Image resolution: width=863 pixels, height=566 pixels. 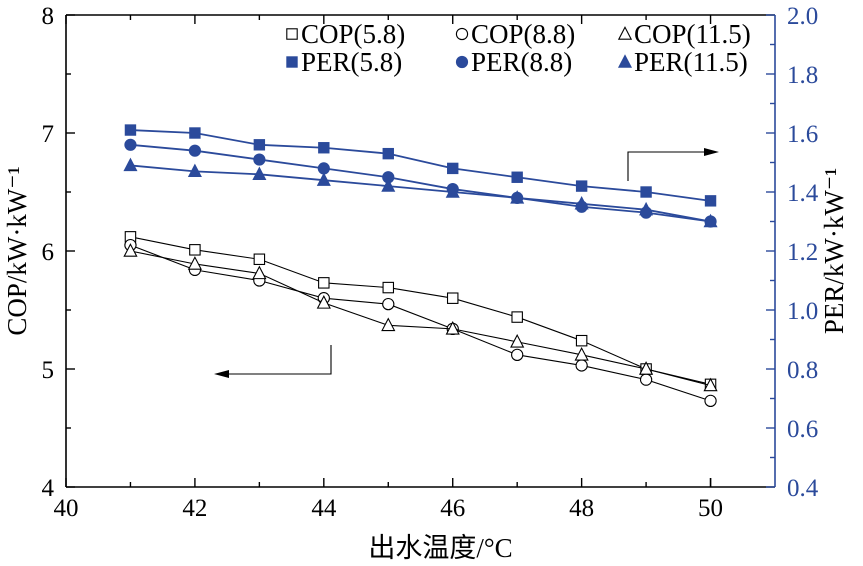 I want to click on legend-label-per-58: PER(5.8), so click(x=351, y=62).